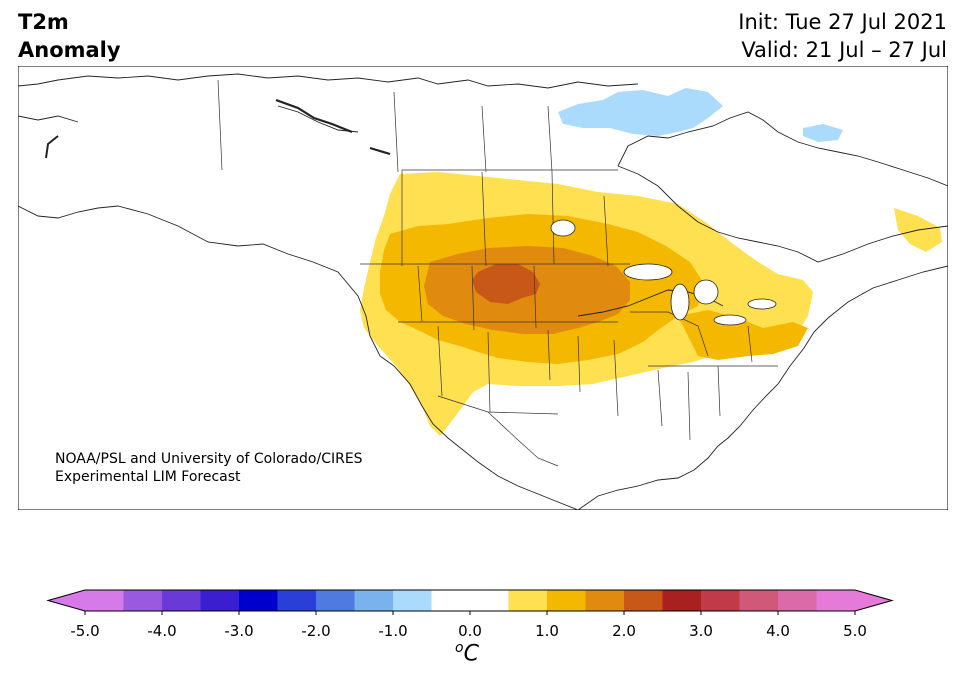  Describe the element at coordinates (69, 50) in the screenshot. I see `title-subtitle: Anomaly` at that location.